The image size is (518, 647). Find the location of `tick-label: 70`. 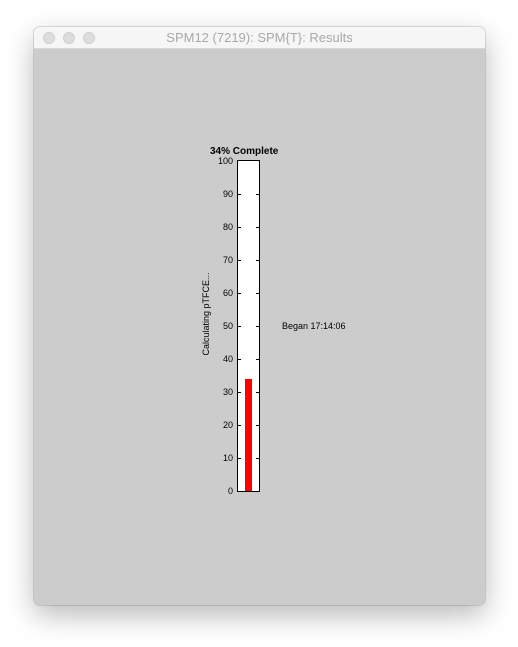

tick-label: 70 is located at coordinates (227, 260).